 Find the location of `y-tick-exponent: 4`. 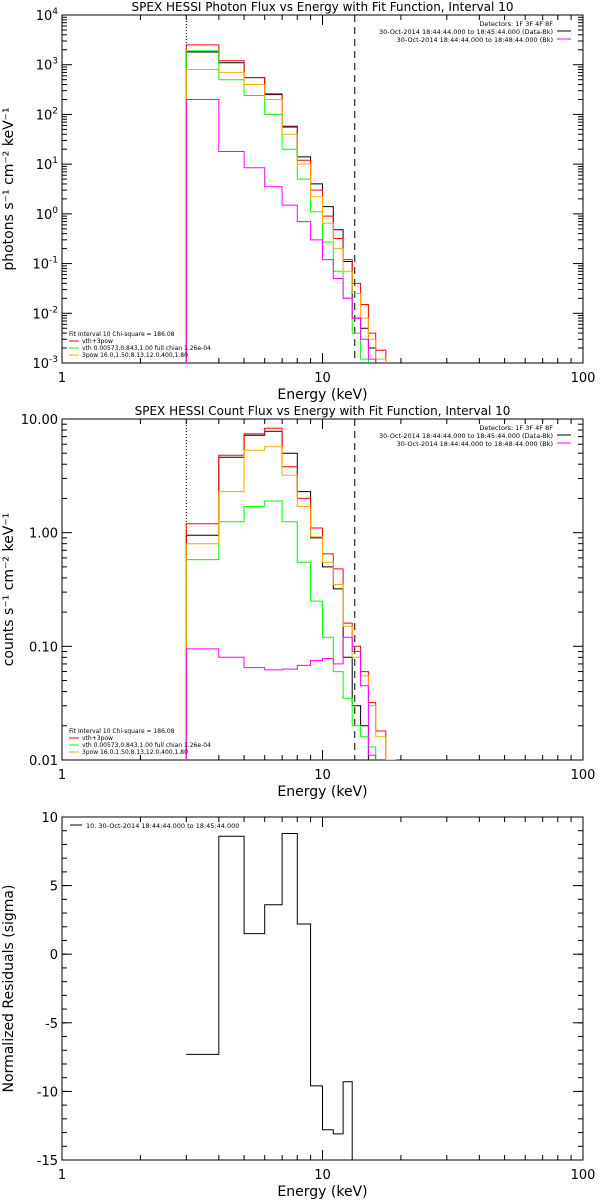

y-tick-exponent: 4 is located at coordinates (55, 12).